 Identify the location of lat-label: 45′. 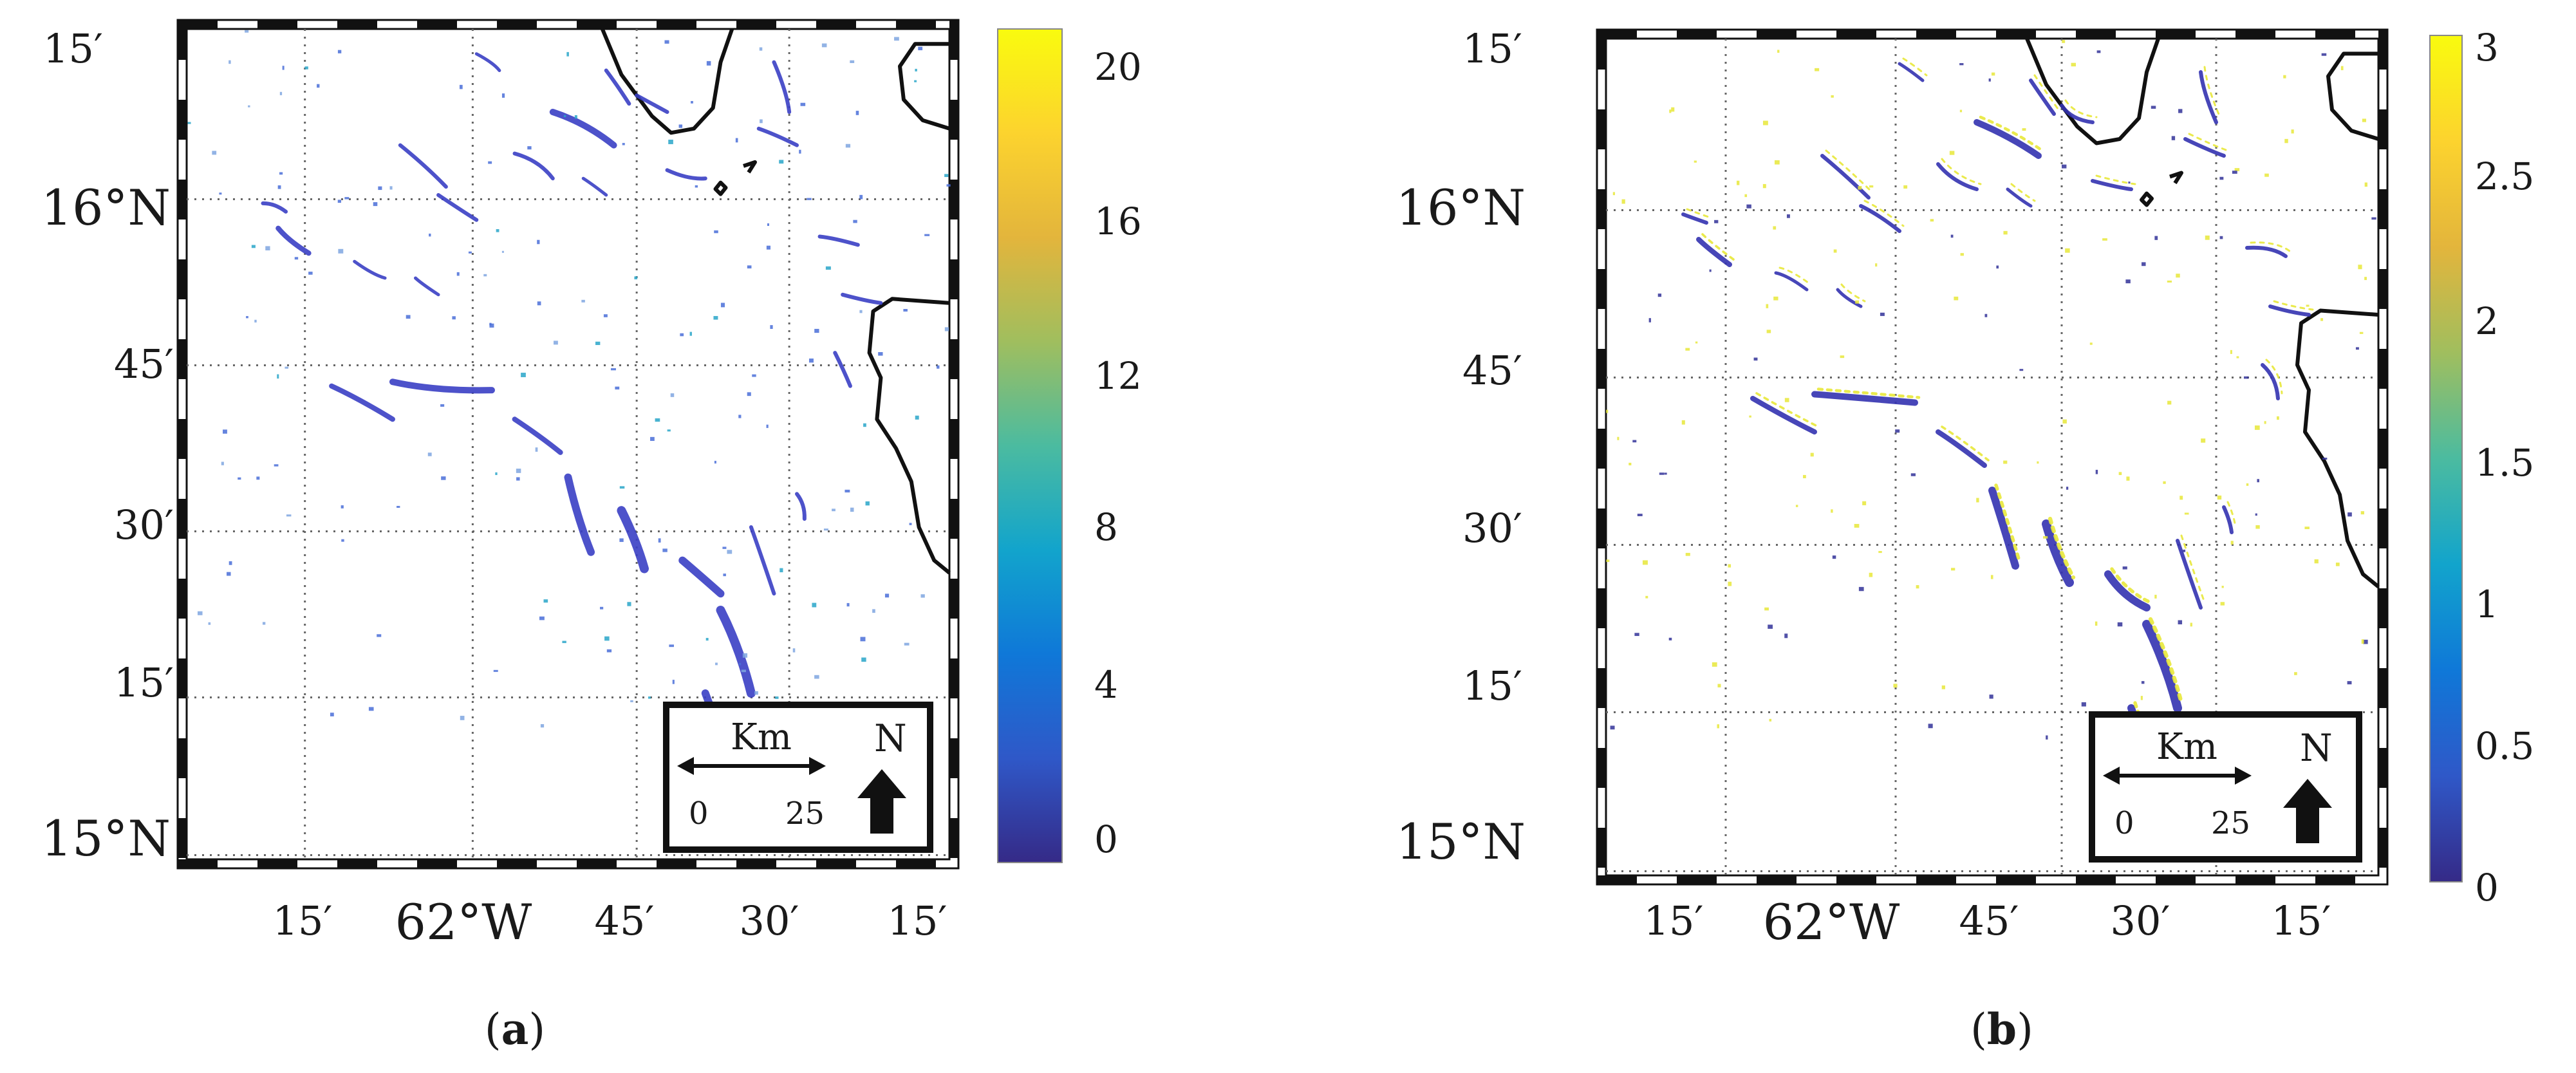
(1492, 370).